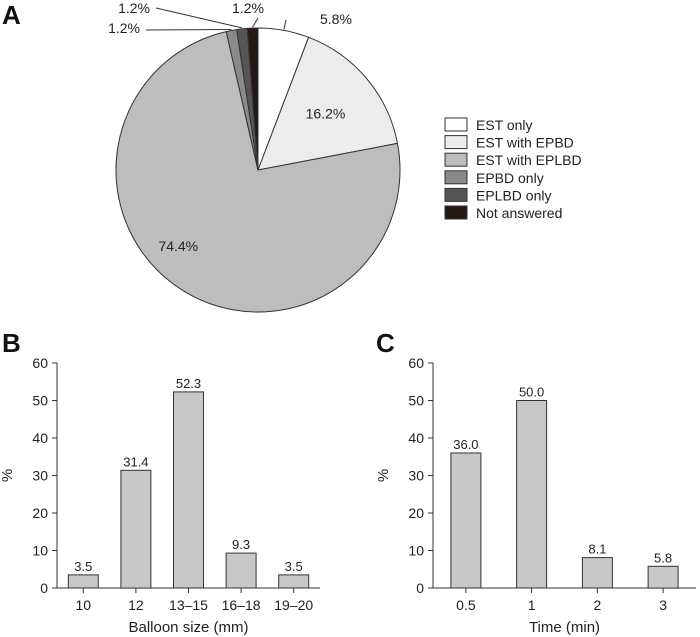  Describe the element at coordinates (504, 125) in the screenshot. I see `legend-entry: EST only` at that location.